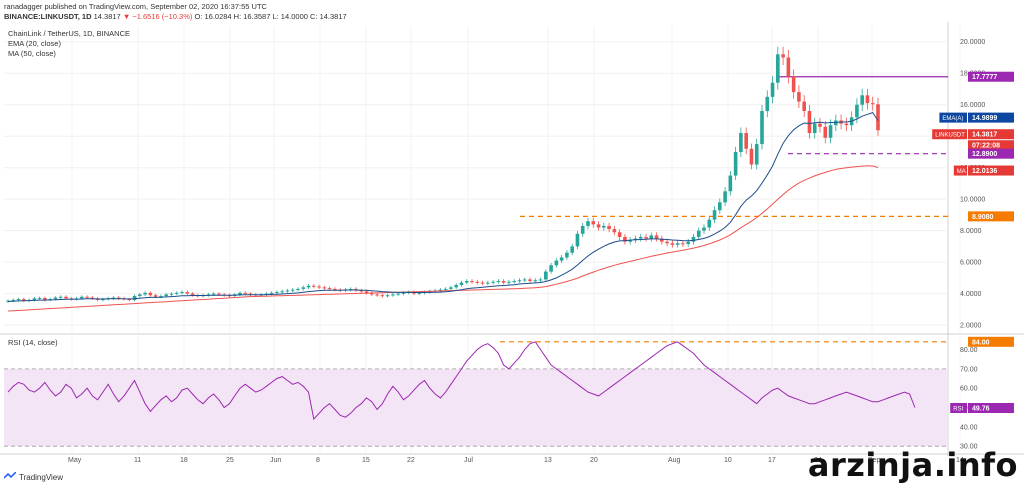 This screenshot has height=485, width=1024. Describe the element at coordinates (971, 231) in the screenshot. I see `price-tick-label: 8.0000` at that location.